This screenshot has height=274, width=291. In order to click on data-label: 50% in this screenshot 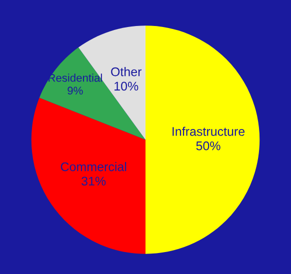, I will do `click(208, 145)`.